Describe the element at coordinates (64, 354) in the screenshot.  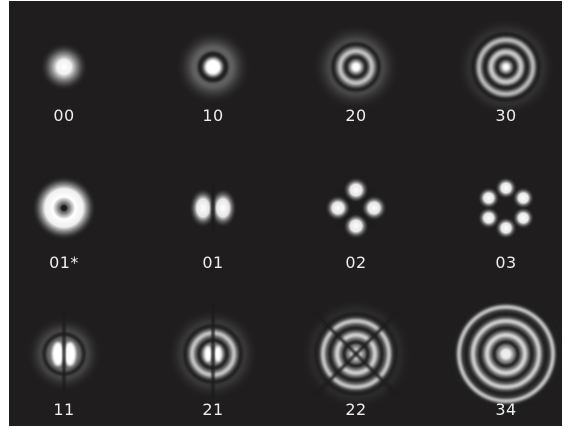
I see `mode-11-pattern` at that location.